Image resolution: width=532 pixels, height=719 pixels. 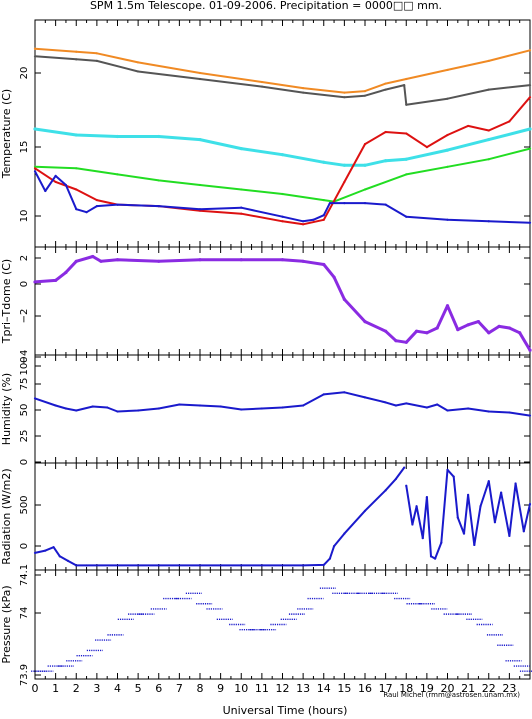 I want to click on x-tick-label: 21, so click(x=468, y=688).